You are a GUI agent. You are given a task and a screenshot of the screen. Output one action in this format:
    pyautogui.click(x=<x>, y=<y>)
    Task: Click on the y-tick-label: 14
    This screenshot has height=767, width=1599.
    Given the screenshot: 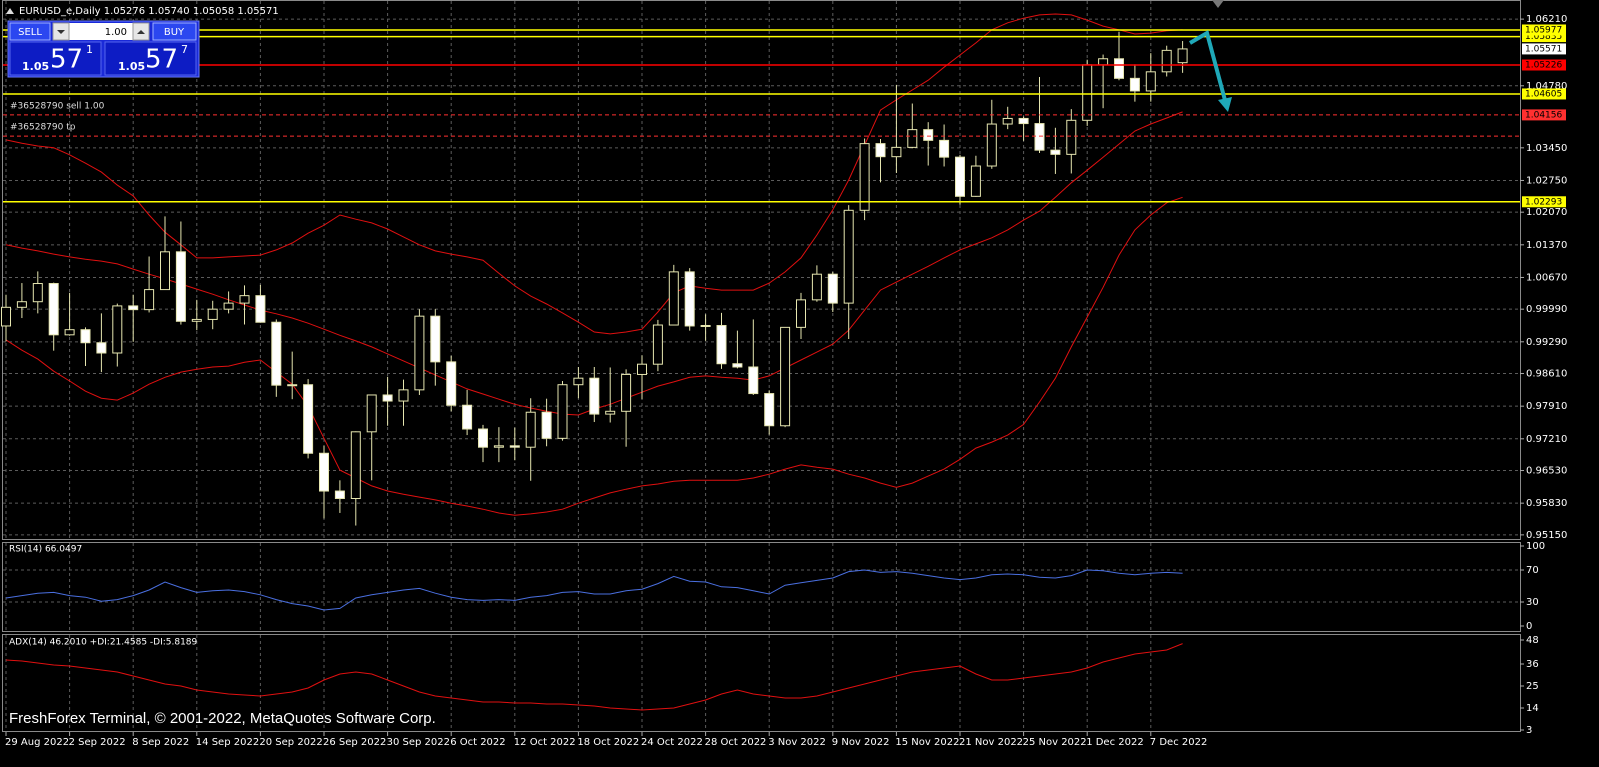 What is the action you would take?
    pyautogui.click(x=1532, y=708)
    